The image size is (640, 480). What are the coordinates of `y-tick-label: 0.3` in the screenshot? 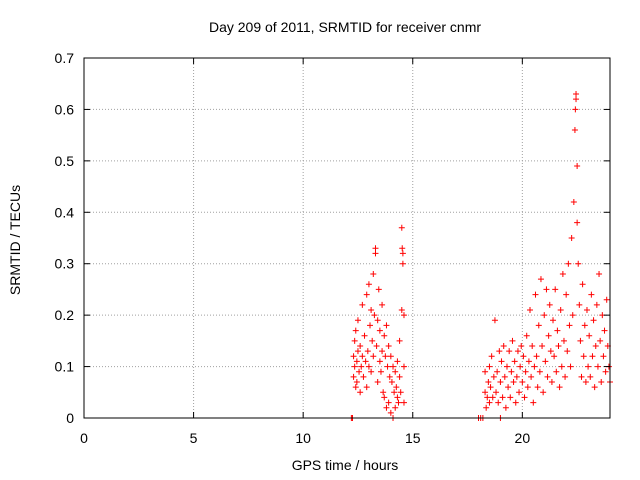 It's located at (65, 264).